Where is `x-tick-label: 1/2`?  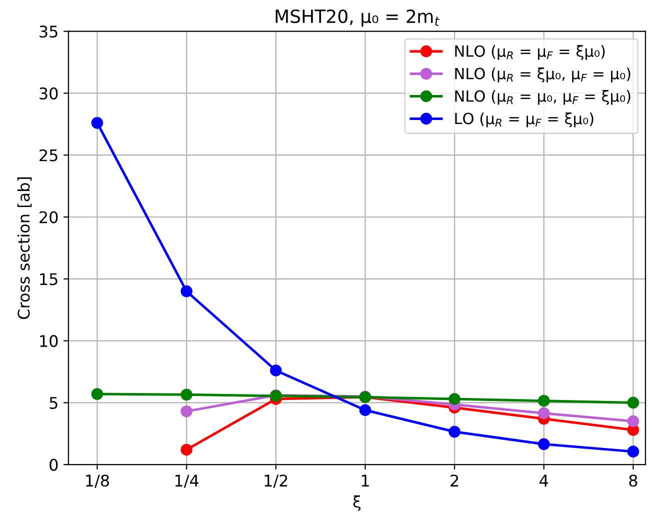
x-tick-label: 1/2 is located at coordinates (276, 481).